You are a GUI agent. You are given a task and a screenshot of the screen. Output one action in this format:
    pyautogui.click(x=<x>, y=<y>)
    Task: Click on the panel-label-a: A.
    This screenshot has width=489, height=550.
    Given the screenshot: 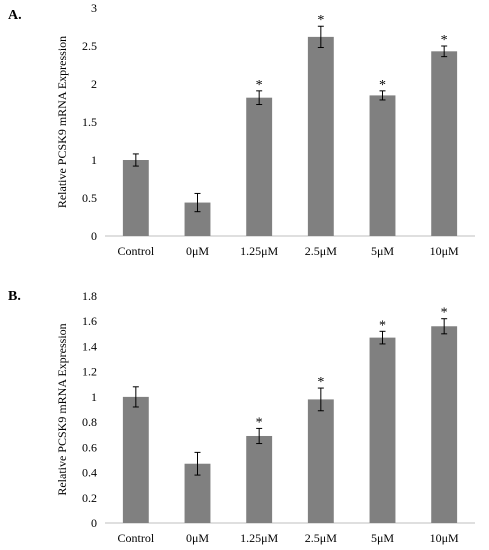 What is the action you would take?
    pyautogui.click(x=15, y=15)
    